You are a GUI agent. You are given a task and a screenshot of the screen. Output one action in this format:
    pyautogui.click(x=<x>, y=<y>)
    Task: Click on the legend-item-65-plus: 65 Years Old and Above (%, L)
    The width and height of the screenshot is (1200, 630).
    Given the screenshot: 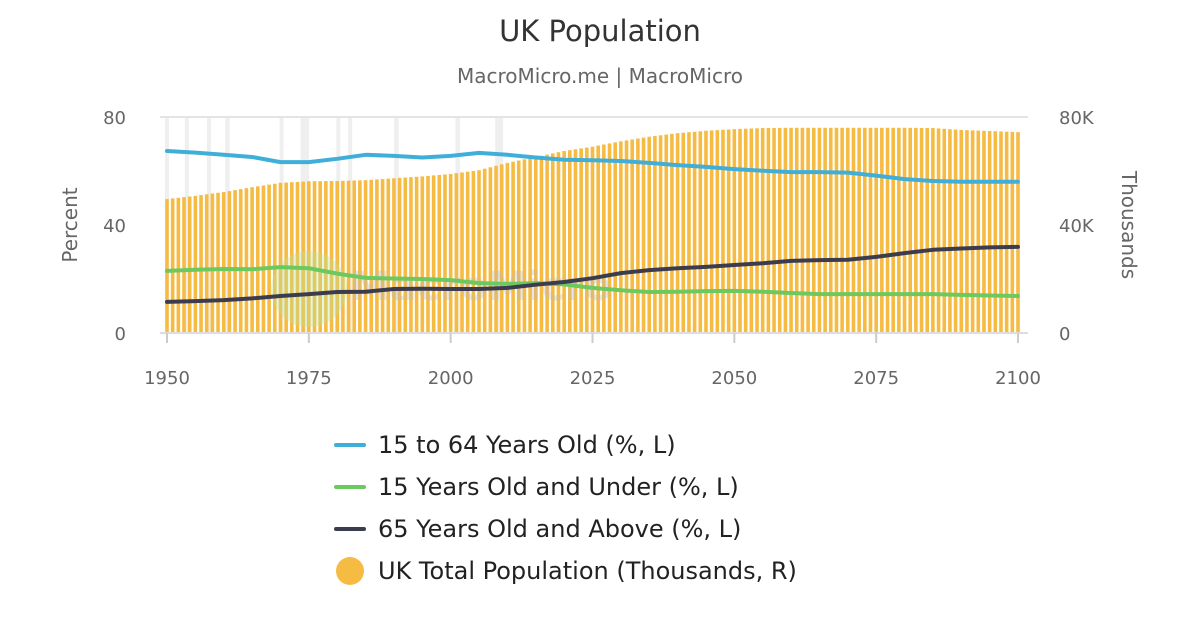 What is the action you would take?
    pyautogui.click(x=565, y=529)
    